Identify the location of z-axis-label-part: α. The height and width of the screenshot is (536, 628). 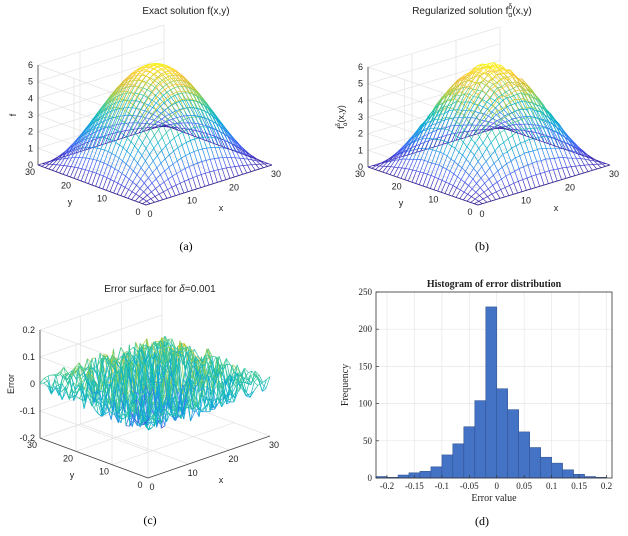
(346, 124).